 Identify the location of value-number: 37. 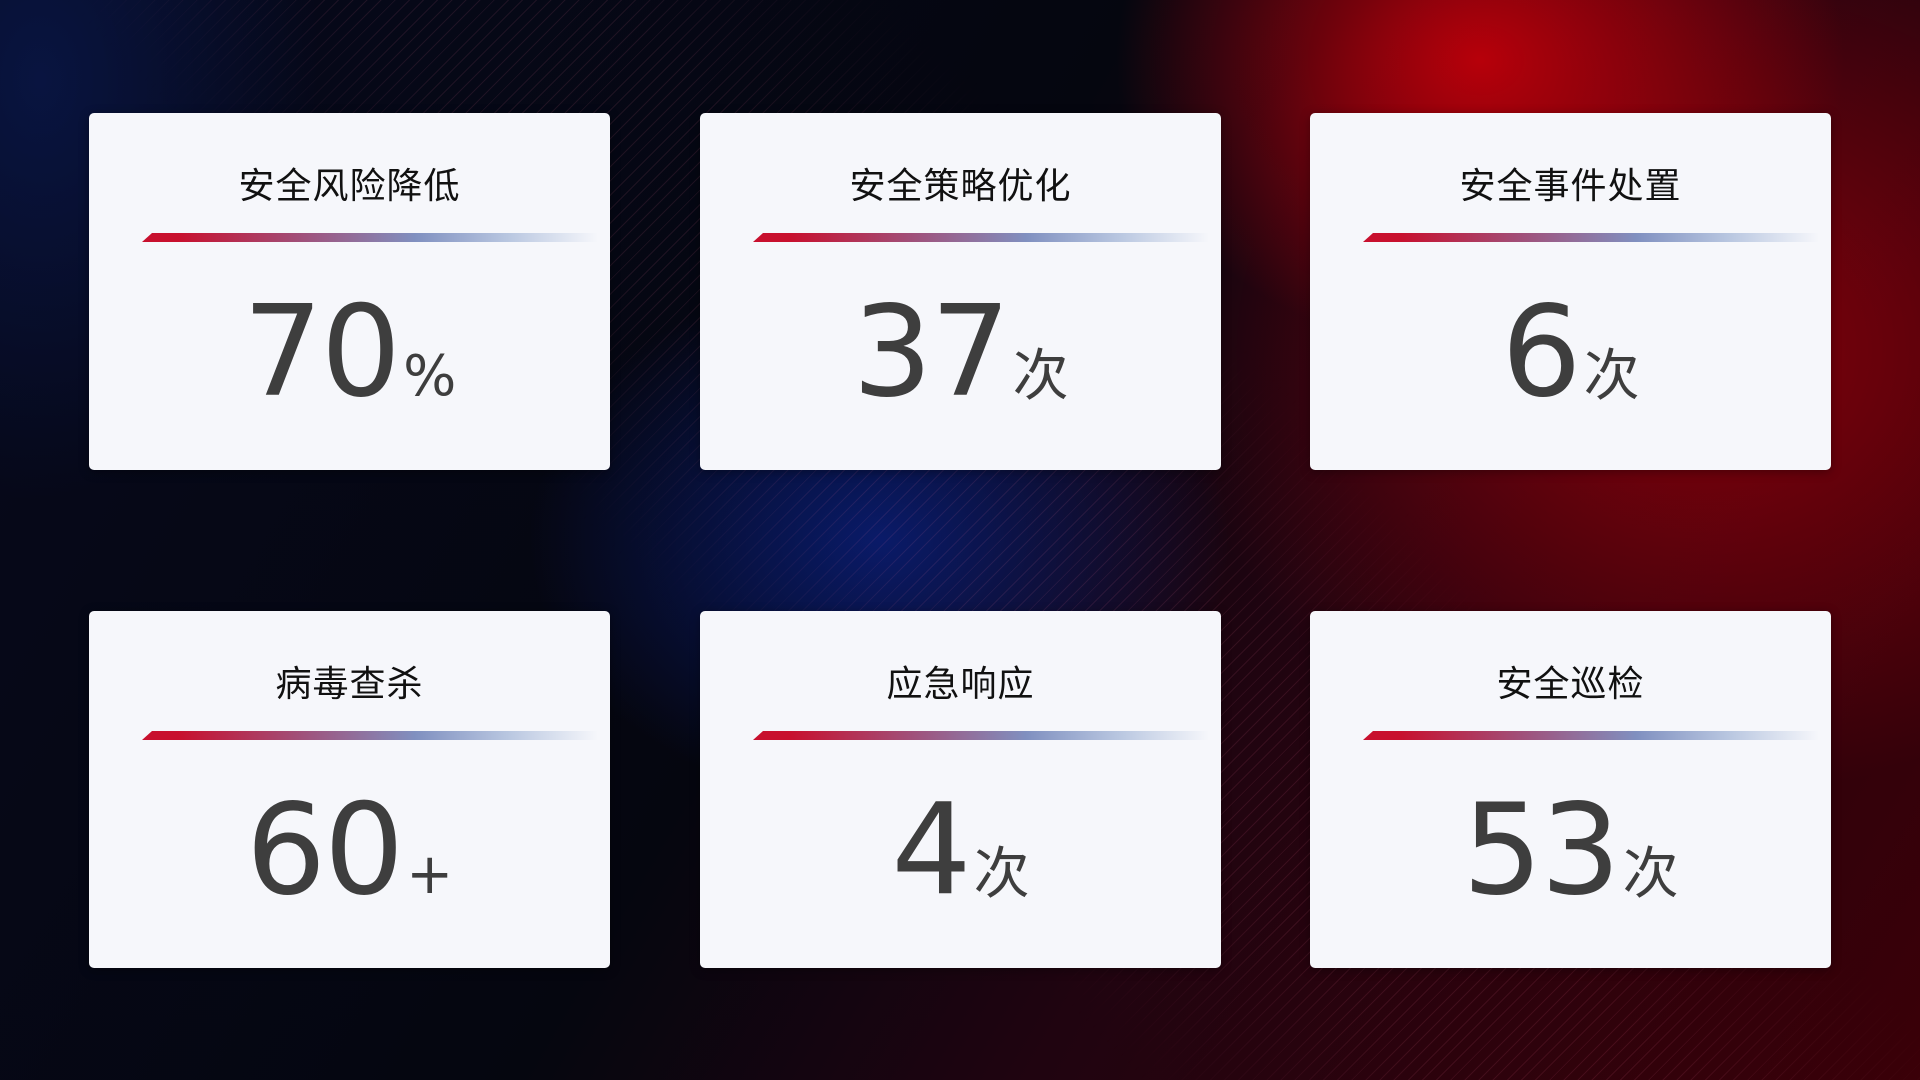
(931, 351).